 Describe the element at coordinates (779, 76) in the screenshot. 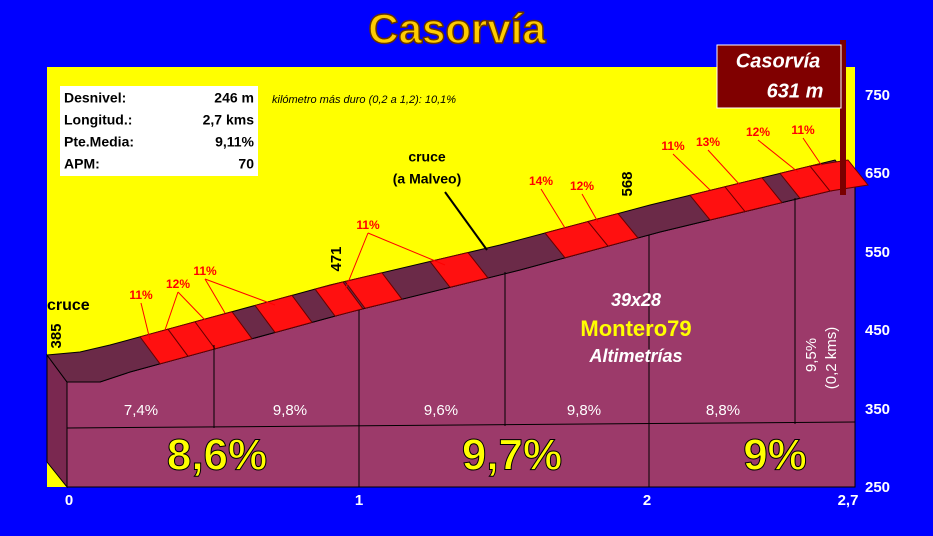

I see `summit-sign` at that location.